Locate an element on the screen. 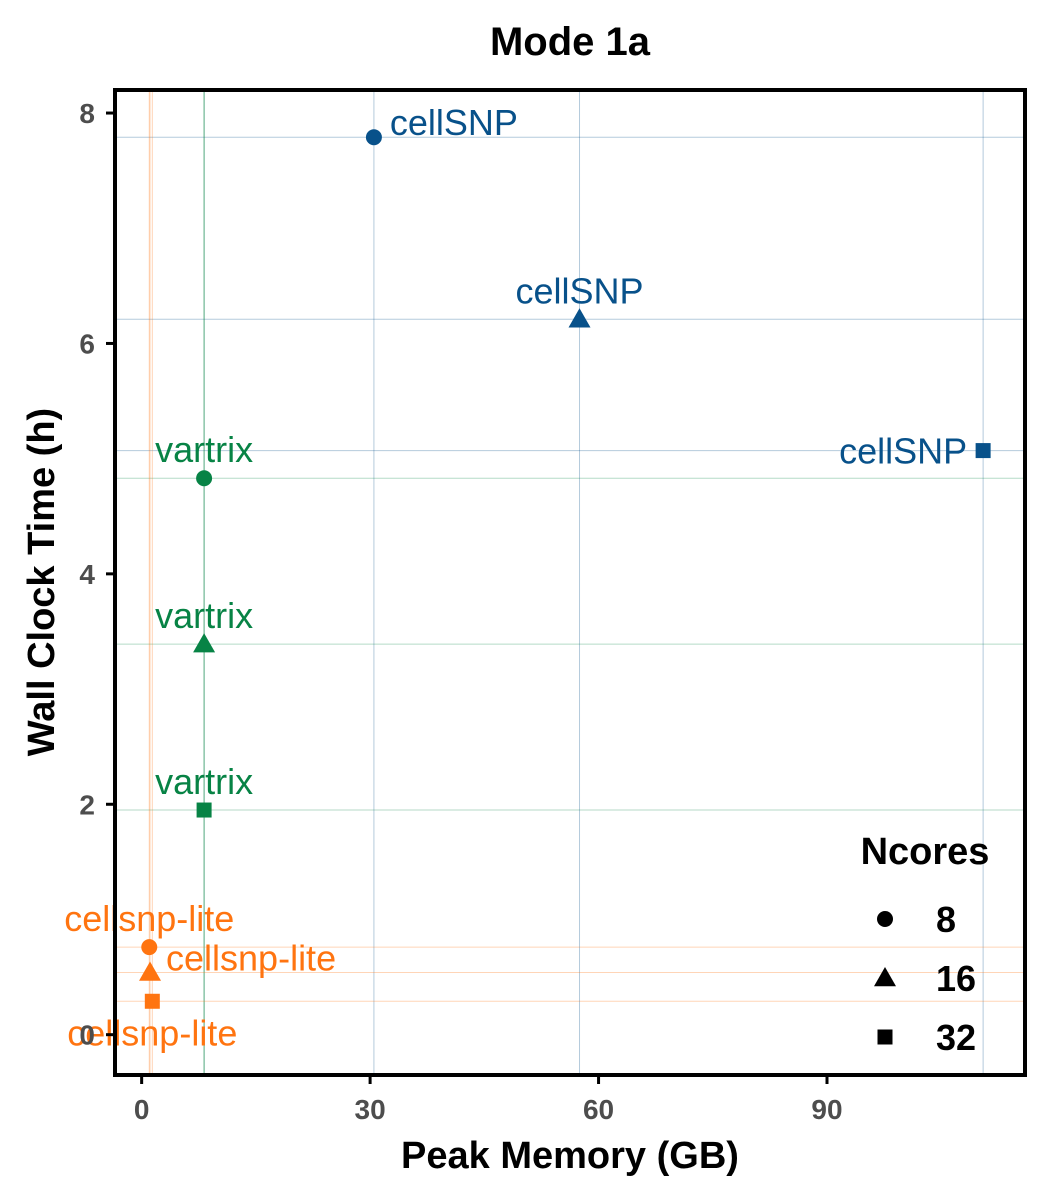 The height and width of the screenshot is (1200, 1050). legend-title: Ncores is located at coordinates (925, 852).